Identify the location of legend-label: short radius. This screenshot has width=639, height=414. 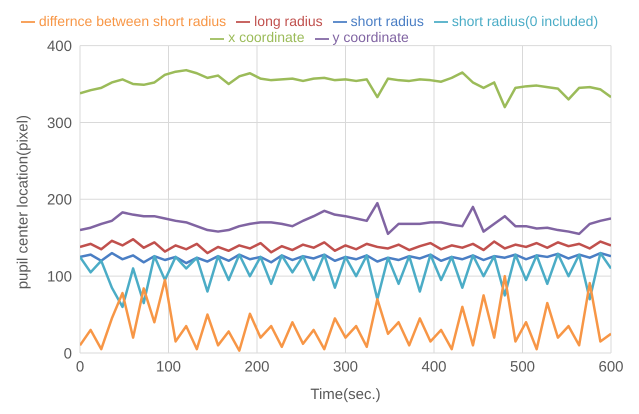
(387, 21).